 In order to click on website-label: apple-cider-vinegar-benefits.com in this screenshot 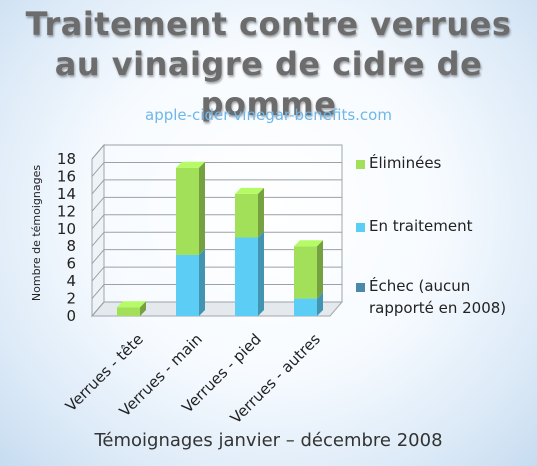, I will do `click(268, 115)`.